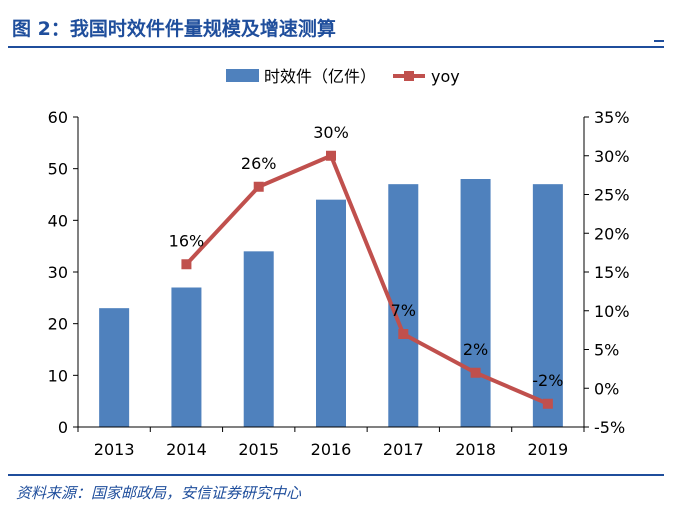  Describe the element at coordinates (445, 76) in the screenshot. I see `legend-label-yoy: yoy` at that location.